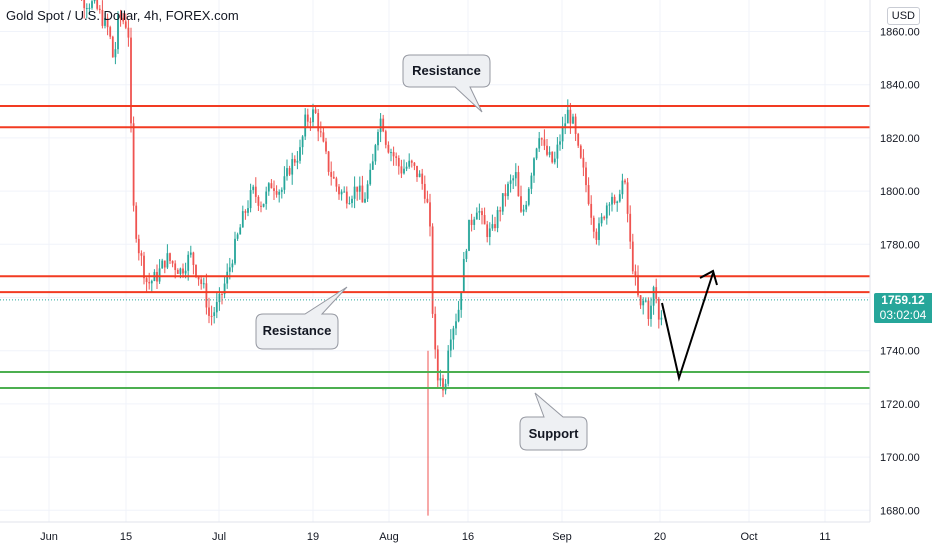  What do you see at coordinates (900, 458) in the screenshot?
I see `price-tick-label: 1700.00` at bounding box center [900, 458].